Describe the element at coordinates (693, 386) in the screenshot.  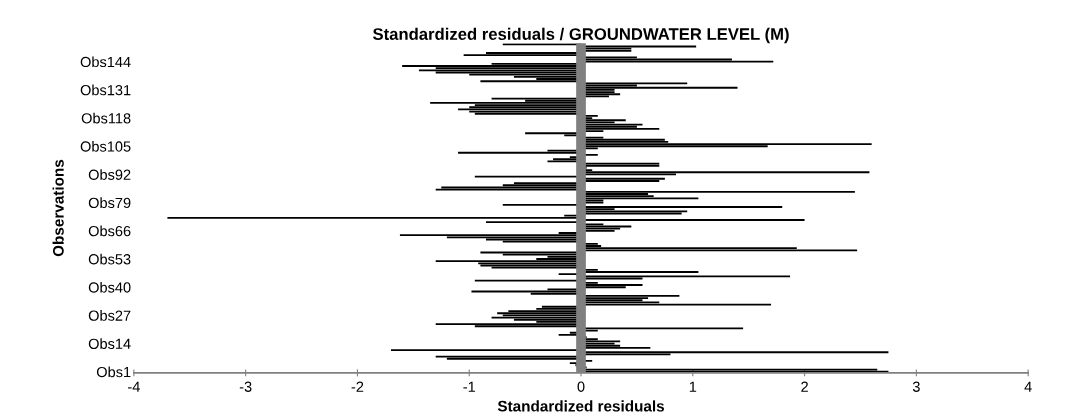
I see `x-tick-label: 1` at that location.